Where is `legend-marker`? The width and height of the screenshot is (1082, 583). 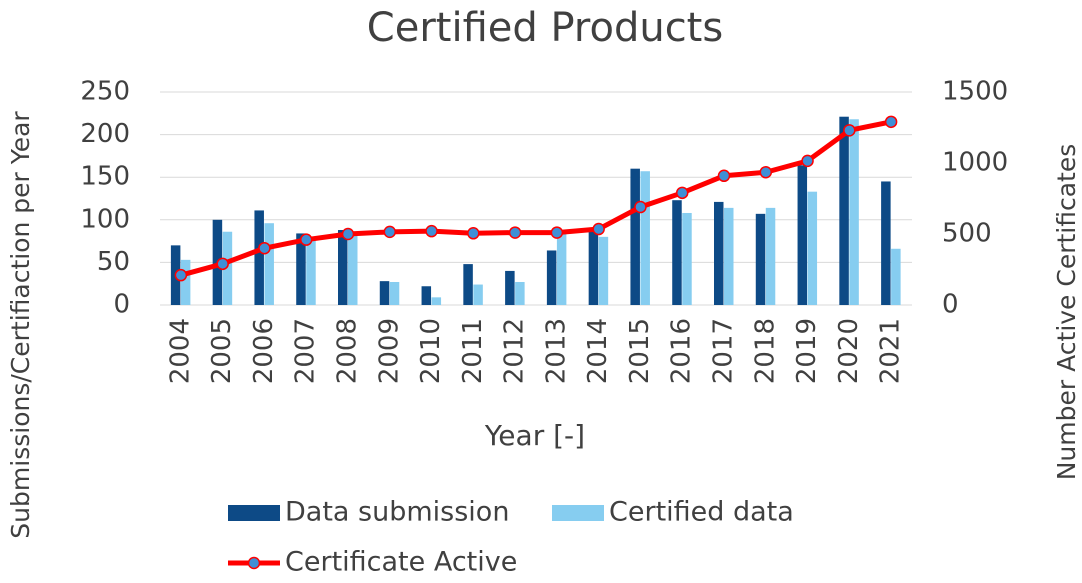 legend-marker is located at coordinates (254, 563).